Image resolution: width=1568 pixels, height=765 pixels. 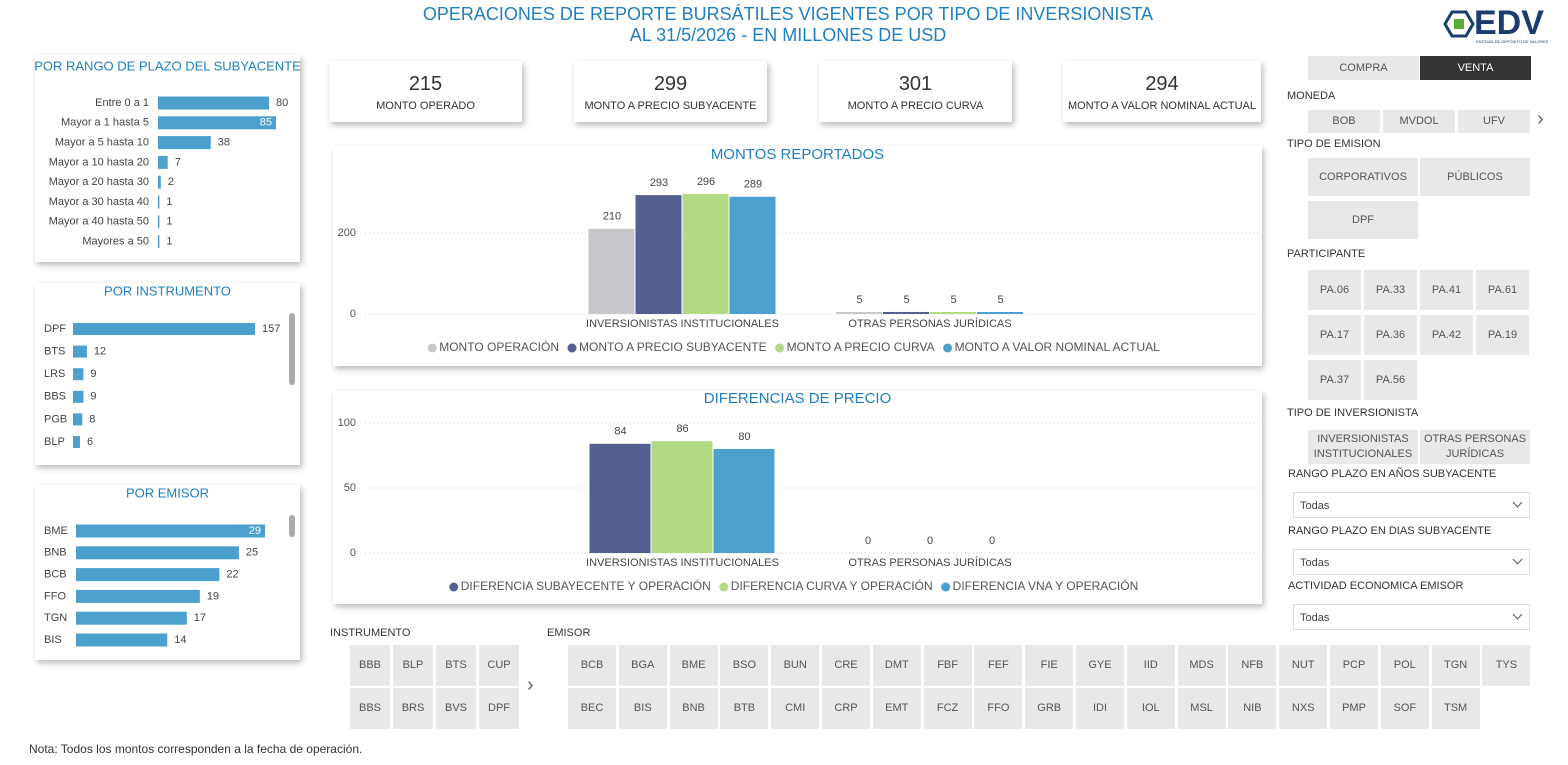 What do you see at coordinates (693, 665) in the screenshot?
I see `slicer-button: BME` at bounding box center [693, 665].